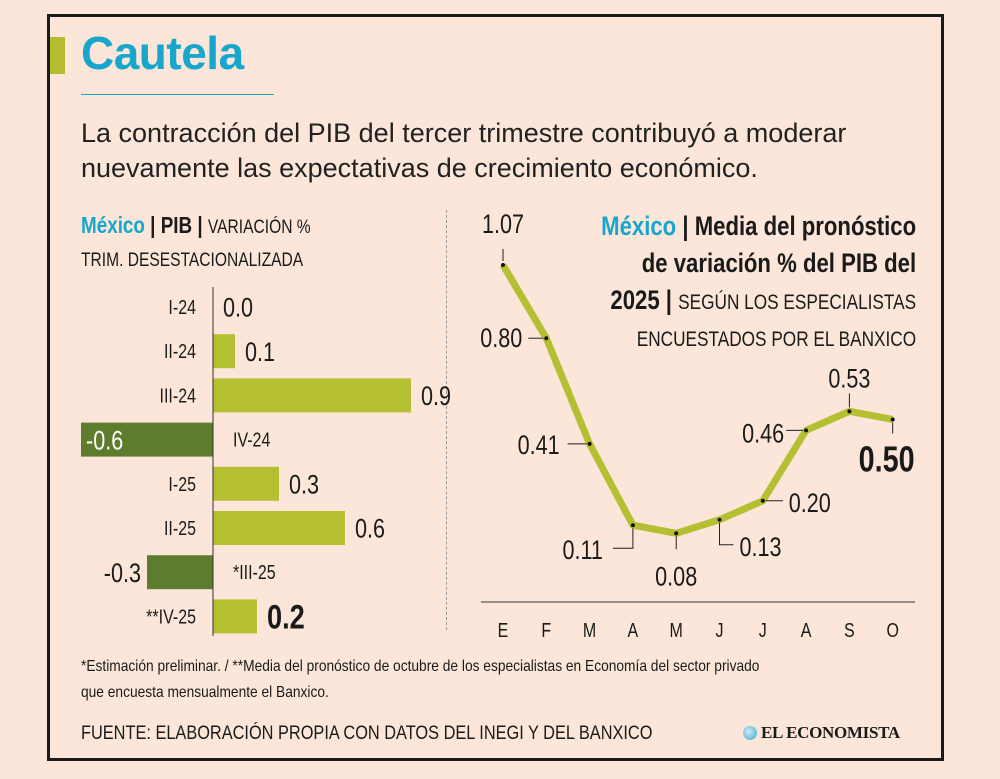  What do you see at coordinates (254, 573) in the screenshot?
I see `bar-category-label: *III-25` at bounding box center [254, 573].